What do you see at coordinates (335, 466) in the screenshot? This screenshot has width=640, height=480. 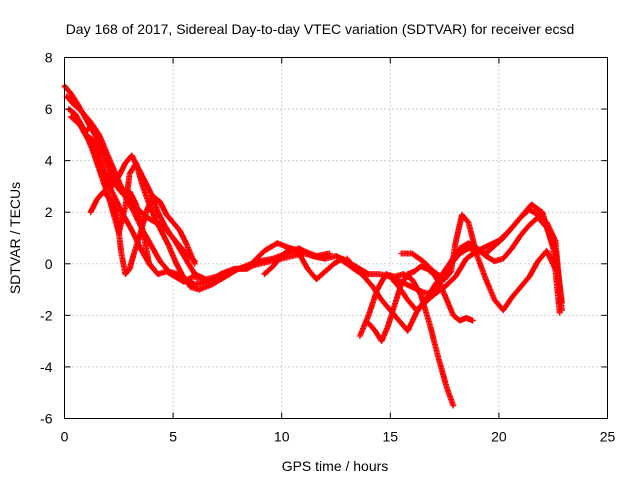 I see `x-axis-title: GPS time / hours` at bounding box center [335, 466].